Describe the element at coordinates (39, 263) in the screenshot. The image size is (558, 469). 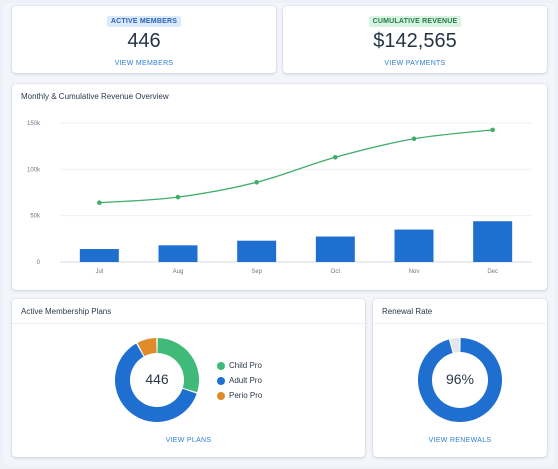
I see `y-tick-label: 0` at that location.